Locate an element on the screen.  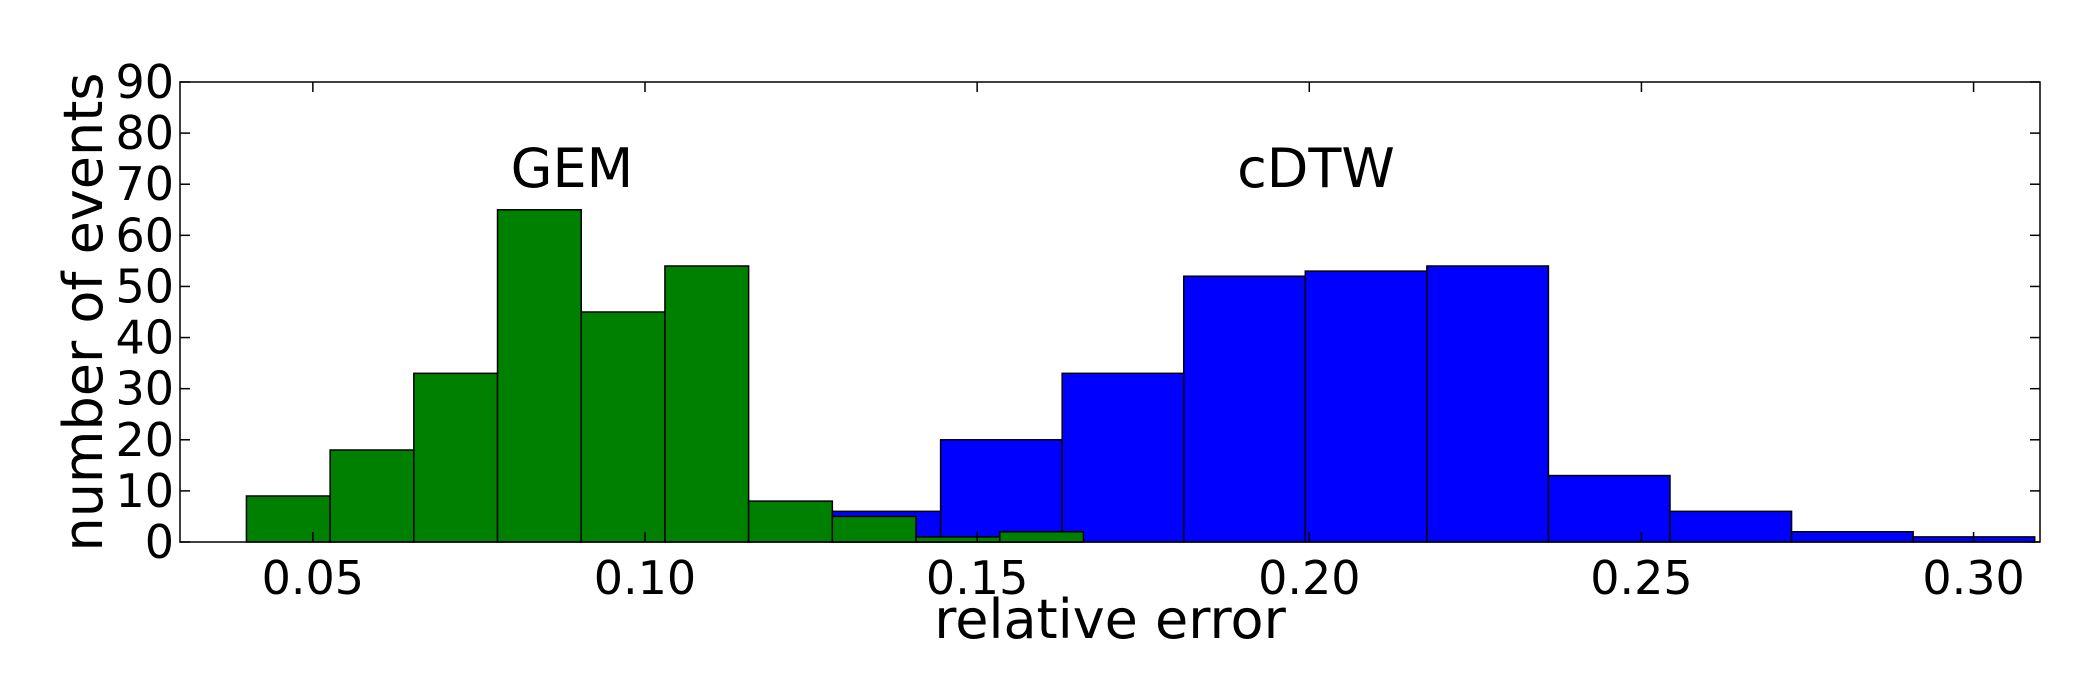
y-axis-title: number of events is located at coordinates (83, 311).